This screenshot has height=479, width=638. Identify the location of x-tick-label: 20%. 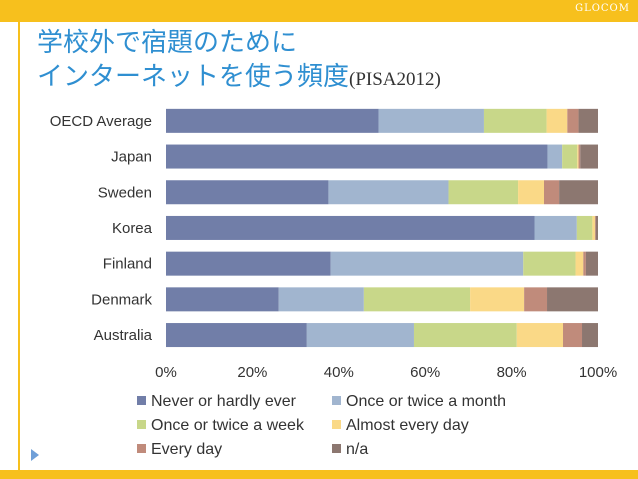
(252, 372).